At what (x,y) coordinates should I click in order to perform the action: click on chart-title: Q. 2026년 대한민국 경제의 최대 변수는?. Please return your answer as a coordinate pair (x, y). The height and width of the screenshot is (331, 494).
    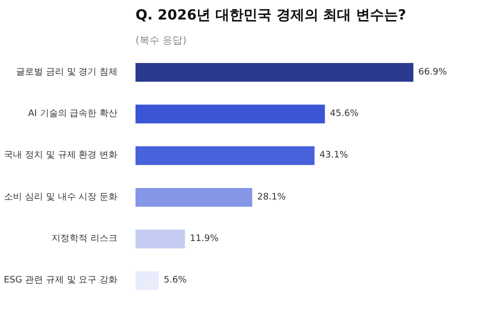
    Looking at the image, I should click on (271, 16).